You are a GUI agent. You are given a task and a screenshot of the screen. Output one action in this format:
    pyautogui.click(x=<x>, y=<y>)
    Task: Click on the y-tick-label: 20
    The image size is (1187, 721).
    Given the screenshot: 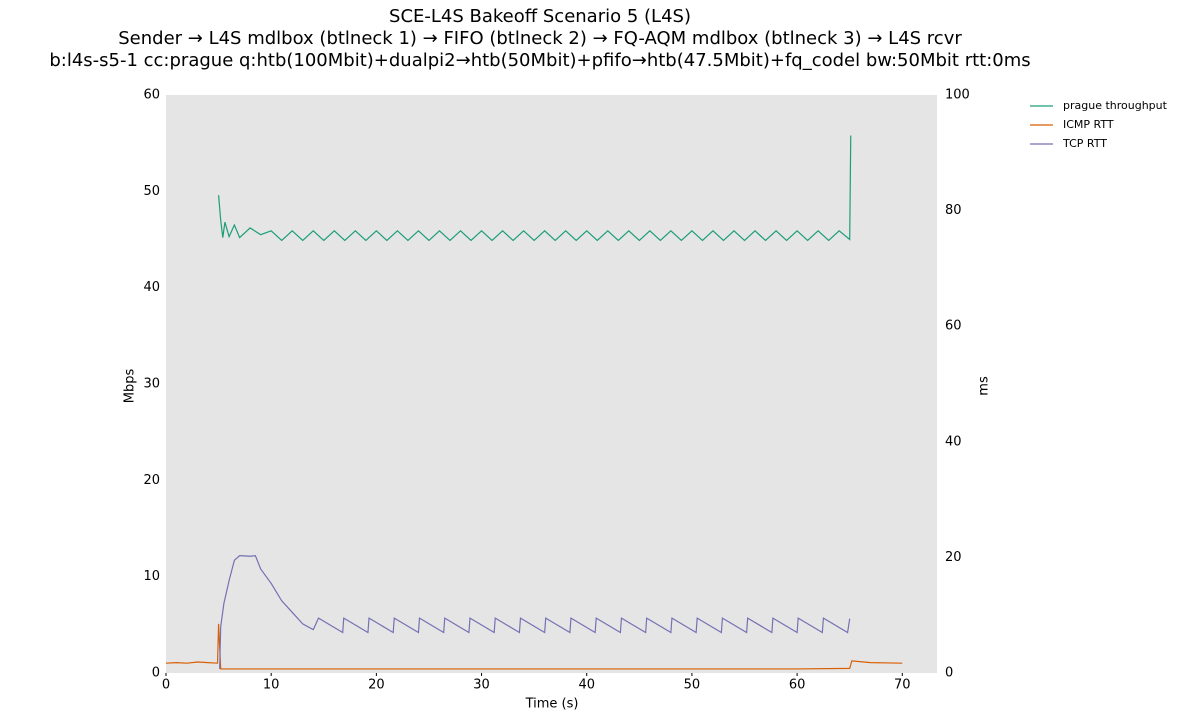 What is the action you would take?
    pyautogui.click(x=151, y=480)
    